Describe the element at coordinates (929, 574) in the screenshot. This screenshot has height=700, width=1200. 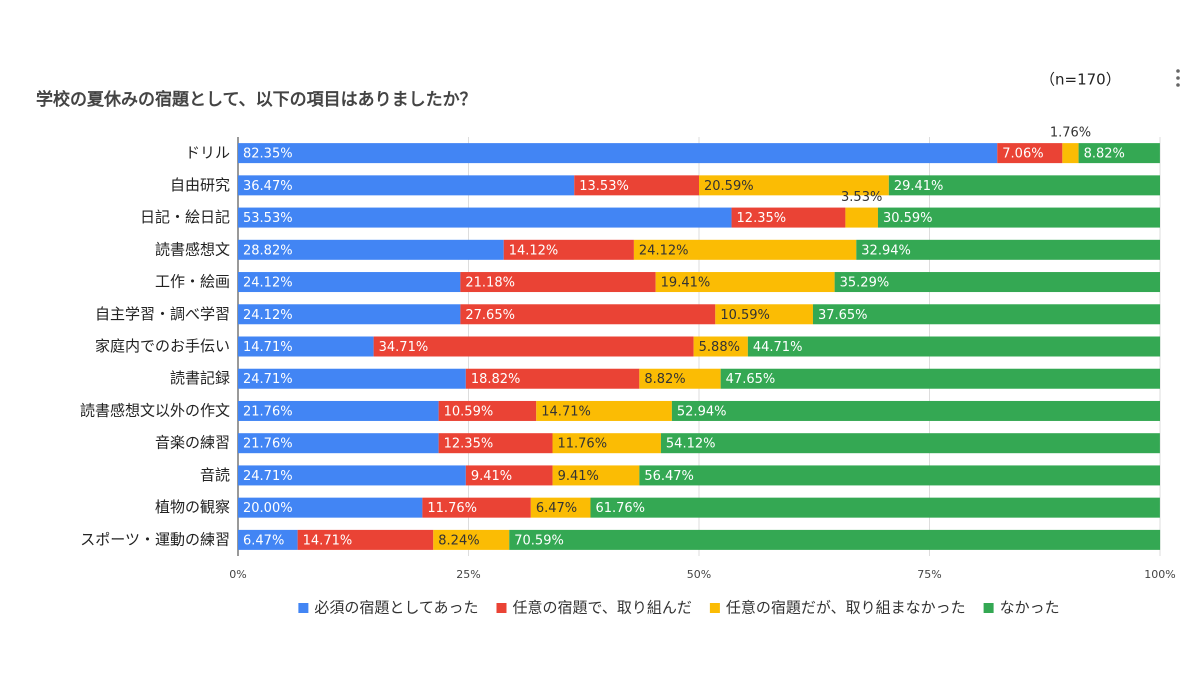
I see `x-tick-label: 75%` at that location.